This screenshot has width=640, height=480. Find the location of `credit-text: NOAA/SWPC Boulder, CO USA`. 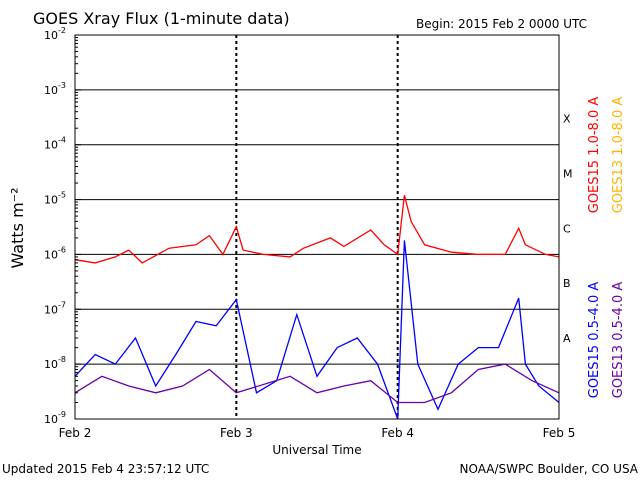

credit-text: NOAA/SWPC Boulder, CO USA is located at coordinates (549, 469).